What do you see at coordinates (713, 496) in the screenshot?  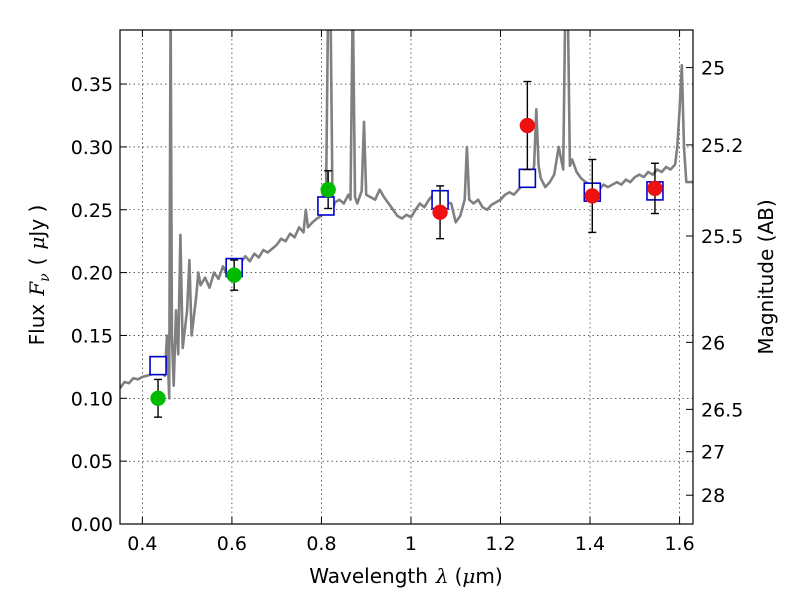 I see `y2-tick-label: 28` at bounding box center [713, 496].